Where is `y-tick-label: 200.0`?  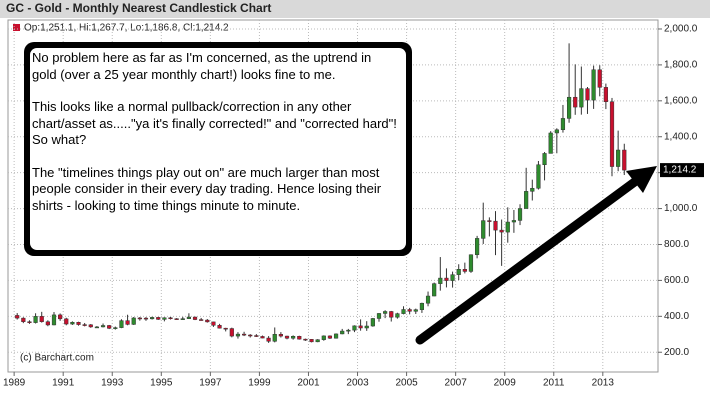 y-tick-label: 200.0 is located at coordinates (676, 352).